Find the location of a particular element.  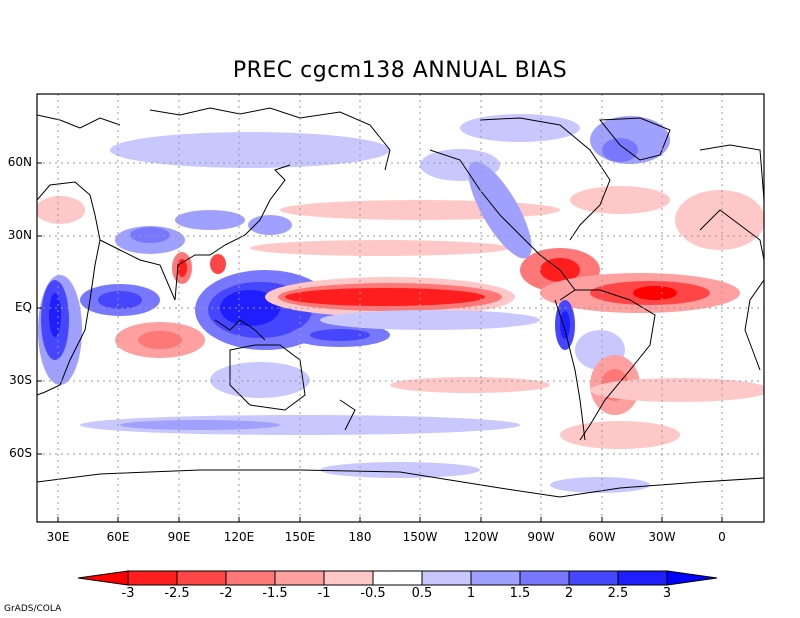

lon-label-150e: 150E is located at coordinates (300, 537).